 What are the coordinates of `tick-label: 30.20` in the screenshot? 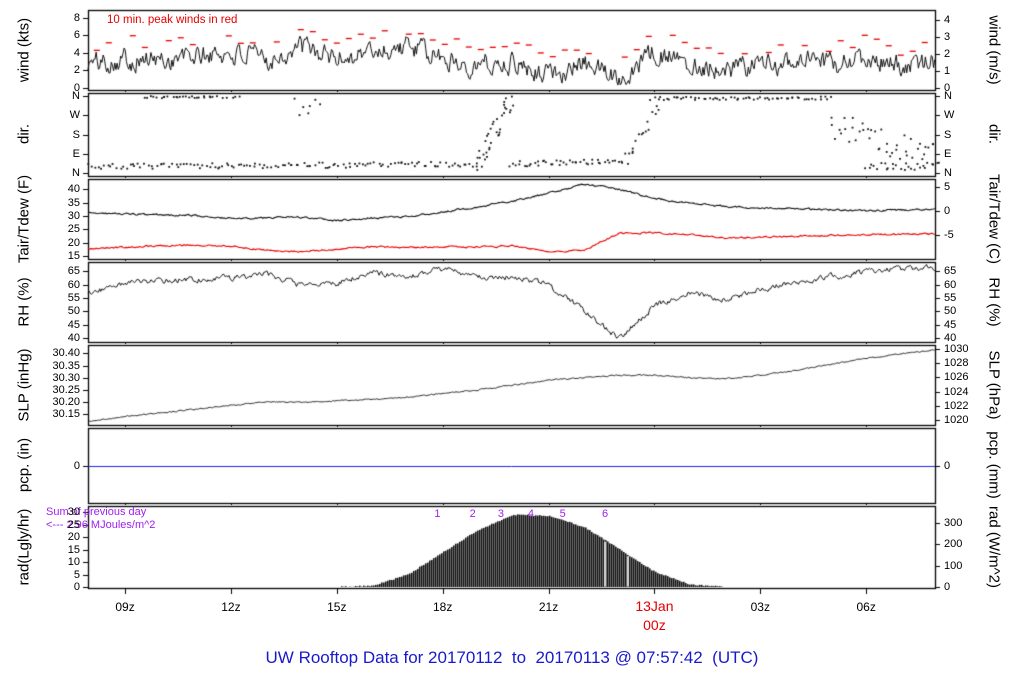 It's located at (66, 401).